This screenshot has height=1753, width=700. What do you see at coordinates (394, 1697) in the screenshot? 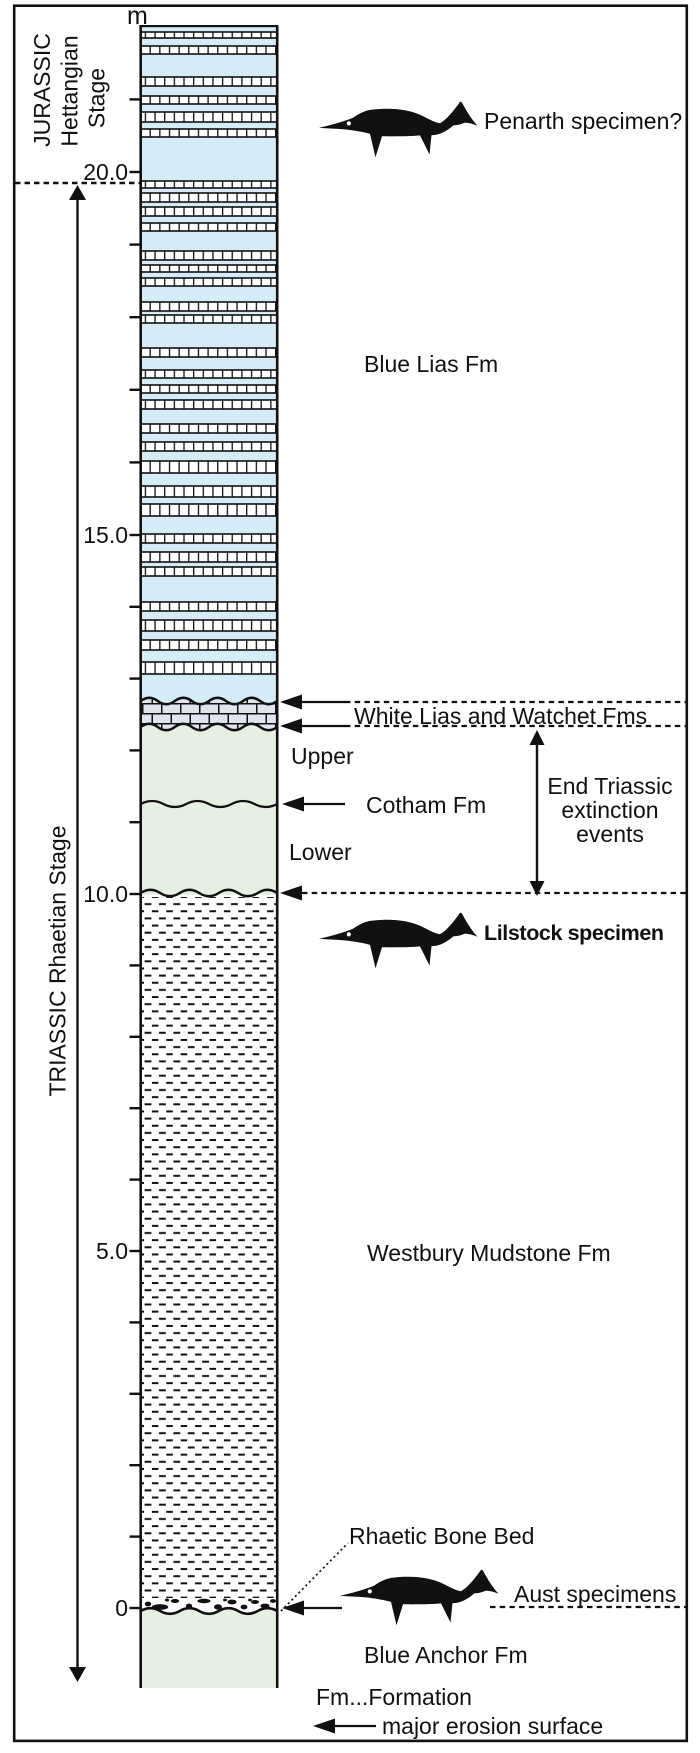
I see `svg-text: Fm...Formation` at bounding box center [394, 1697].